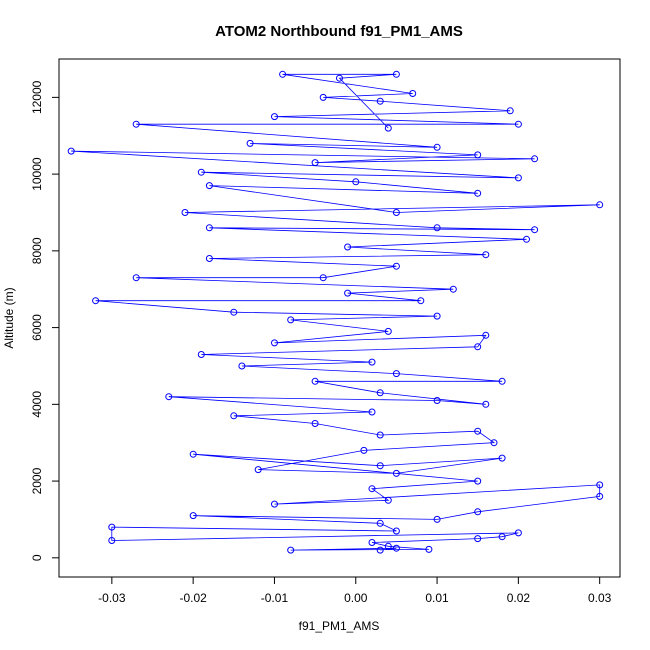  Describe the element at coordinates (37, 480) in the screenshot. I see `y-tick-label: 2000` at that location.